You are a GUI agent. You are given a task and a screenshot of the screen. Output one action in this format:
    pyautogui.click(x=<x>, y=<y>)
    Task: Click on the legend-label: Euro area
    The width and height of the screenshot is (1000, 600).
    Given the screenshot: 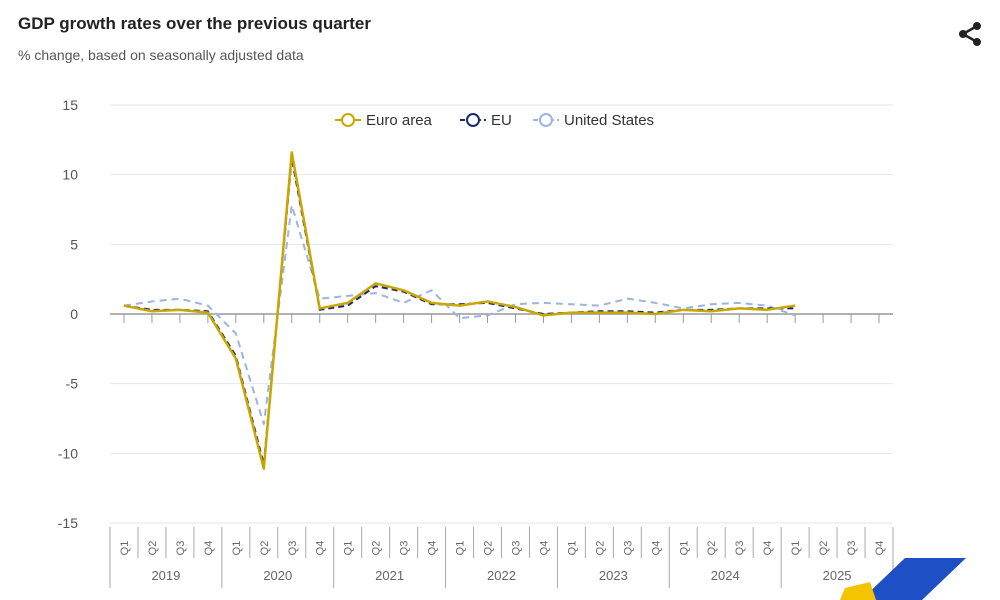 What is the action you would take?
    pyautogui.click(x=399, y=120)
    